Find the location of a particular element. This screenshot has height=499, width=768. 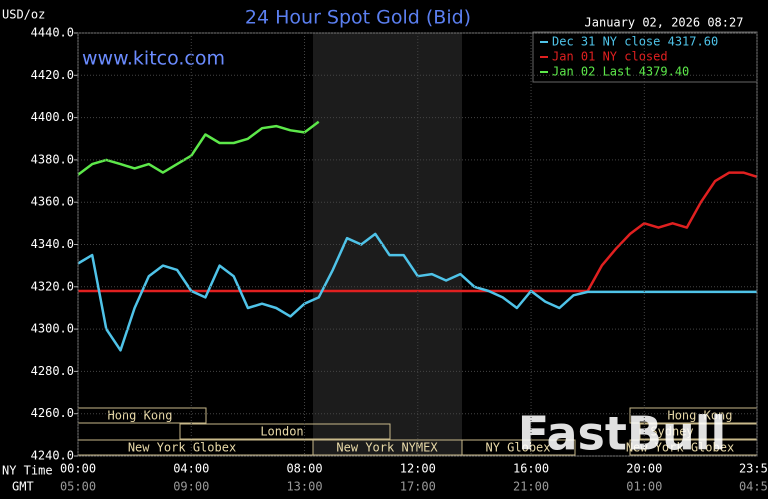

legend-box is located at coordinates (645, 57).